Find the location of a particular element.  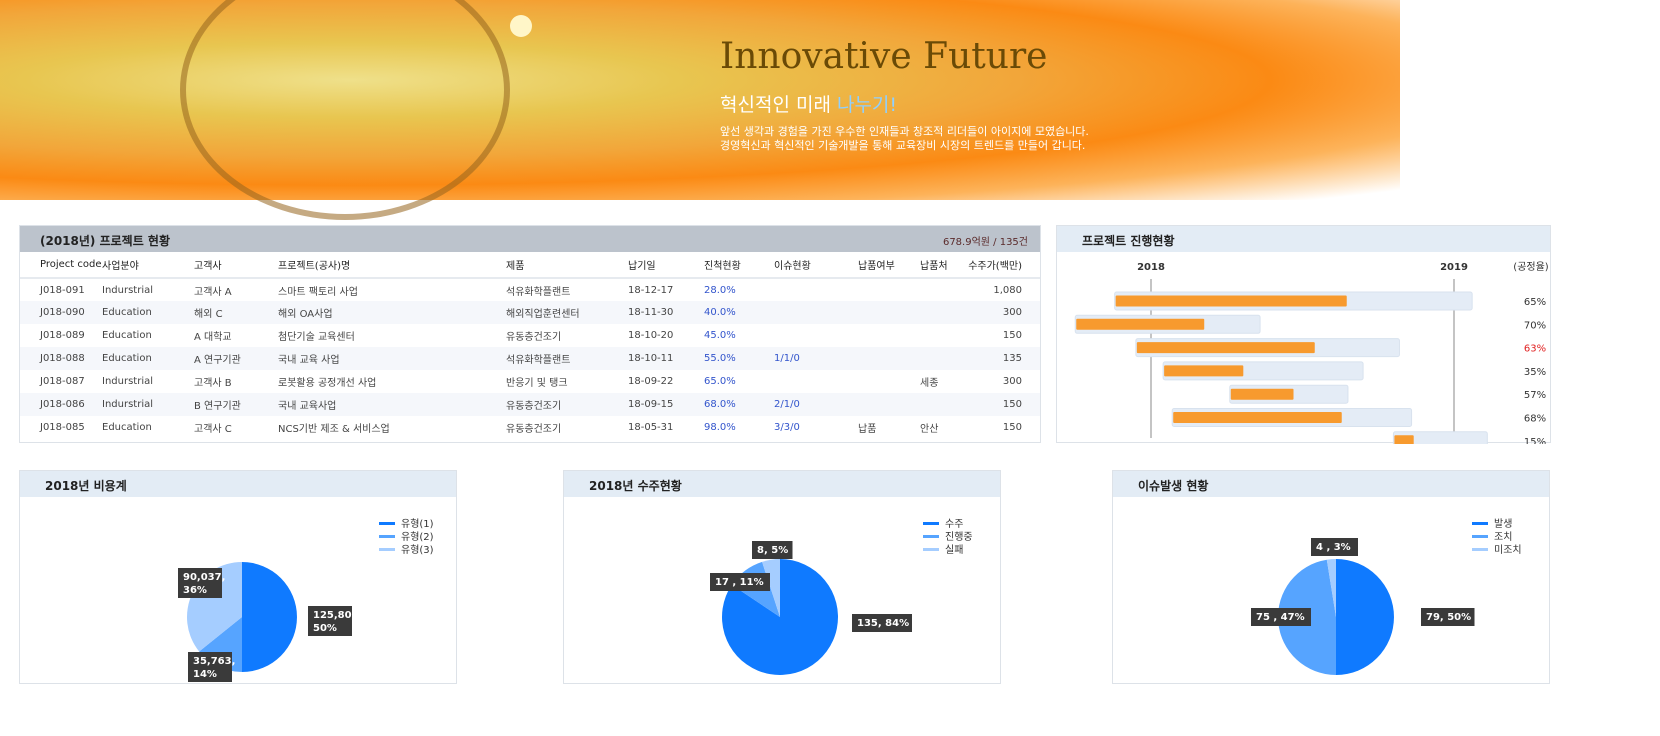

table-cell: 68.0% is located at coordinates (739, 404).